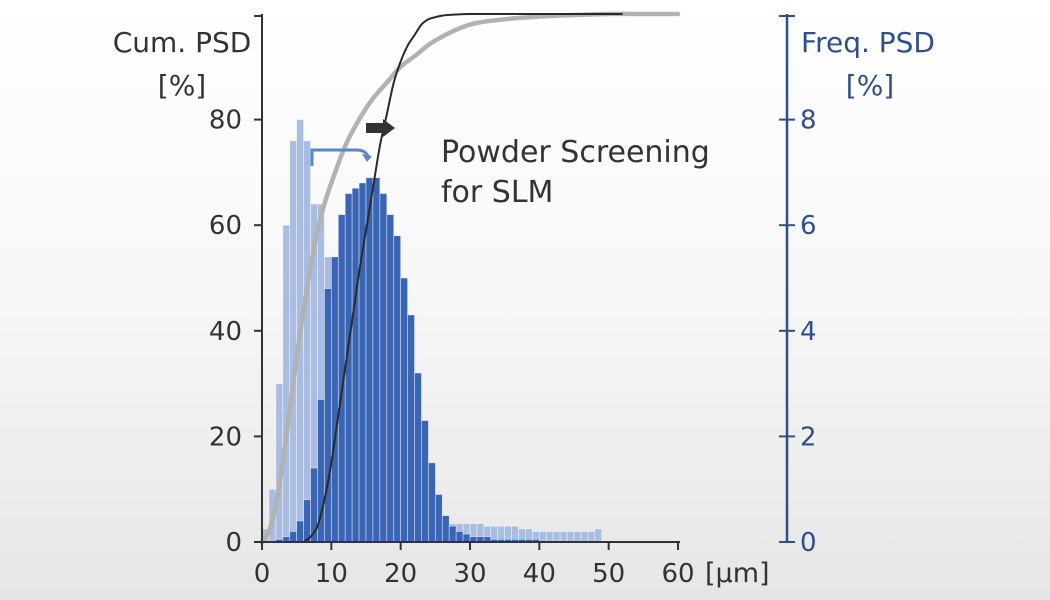 This screenshot has height=600, width=1050. What do you see at coordinates (235, 286) in the screenshot?
I see `y-left-axis-ticks: 0 20 40 60 80` at bounding box center [235, 286].